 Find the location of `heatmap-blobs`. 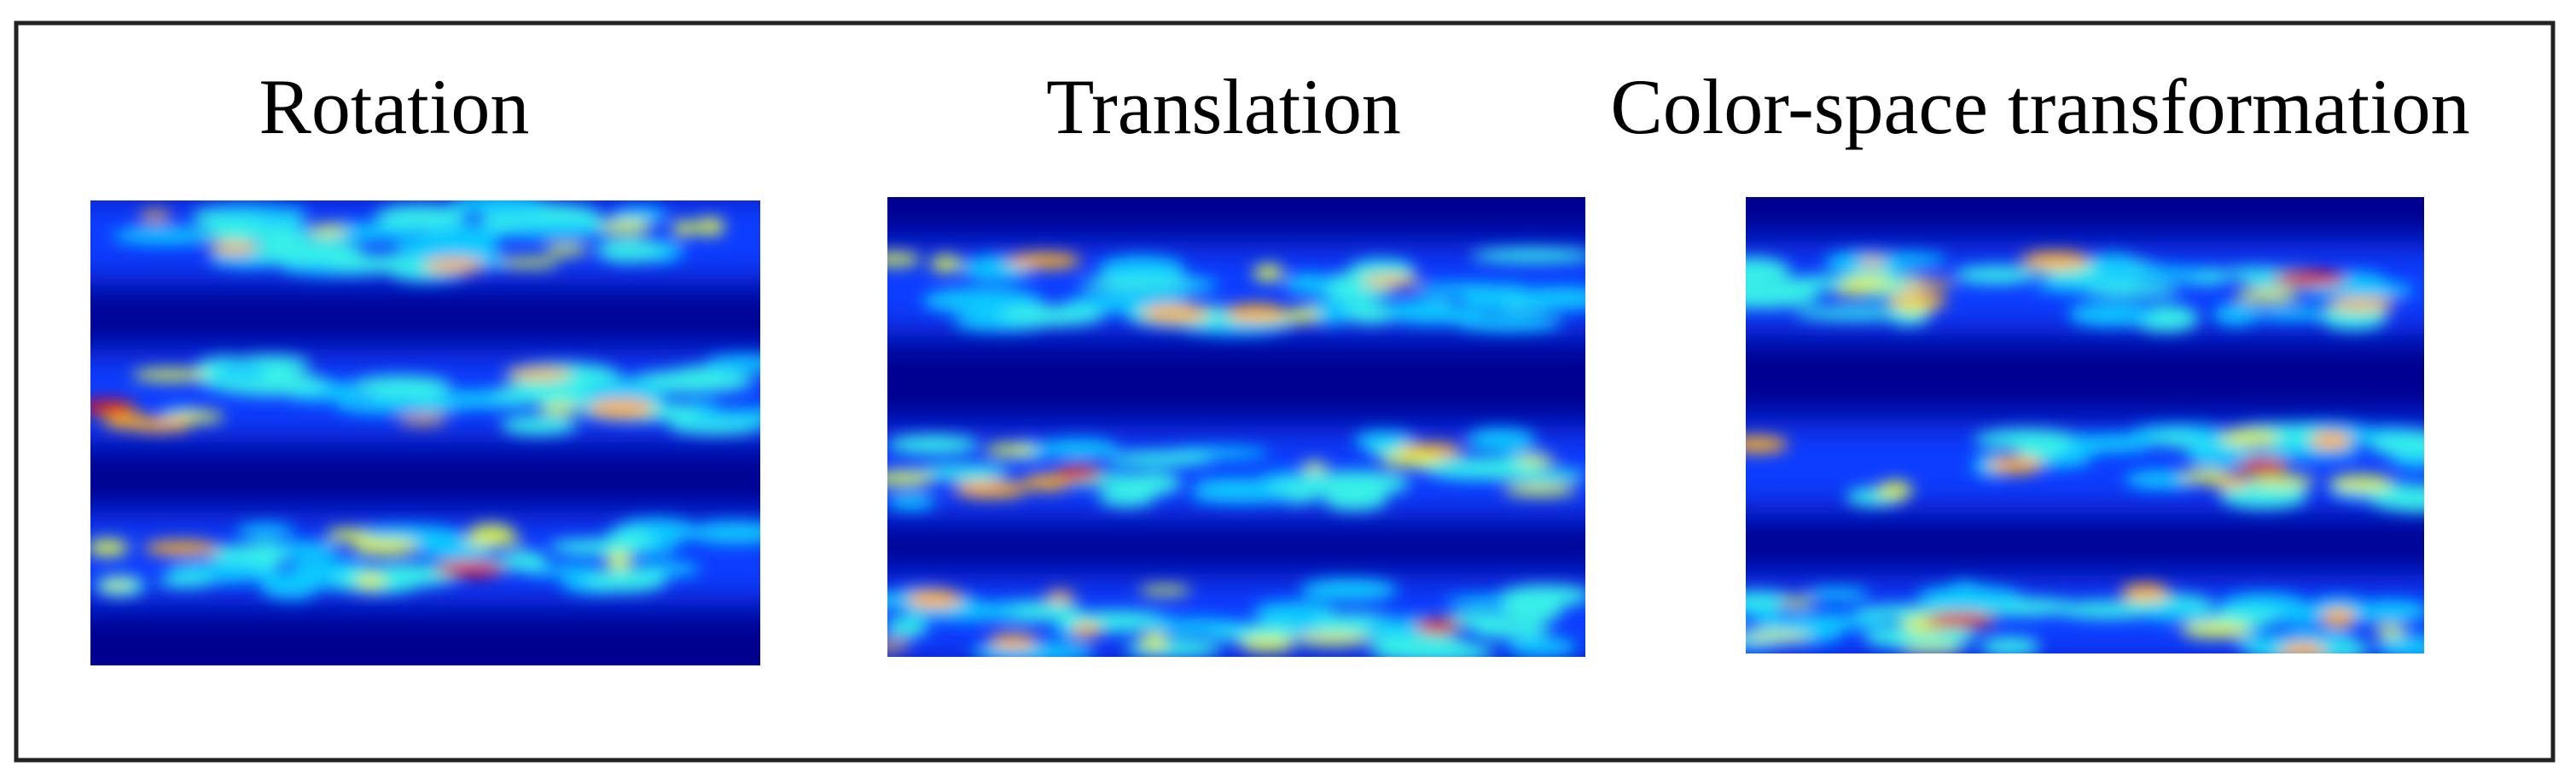

heatmap-blobs is located at coordinates (425, 400).